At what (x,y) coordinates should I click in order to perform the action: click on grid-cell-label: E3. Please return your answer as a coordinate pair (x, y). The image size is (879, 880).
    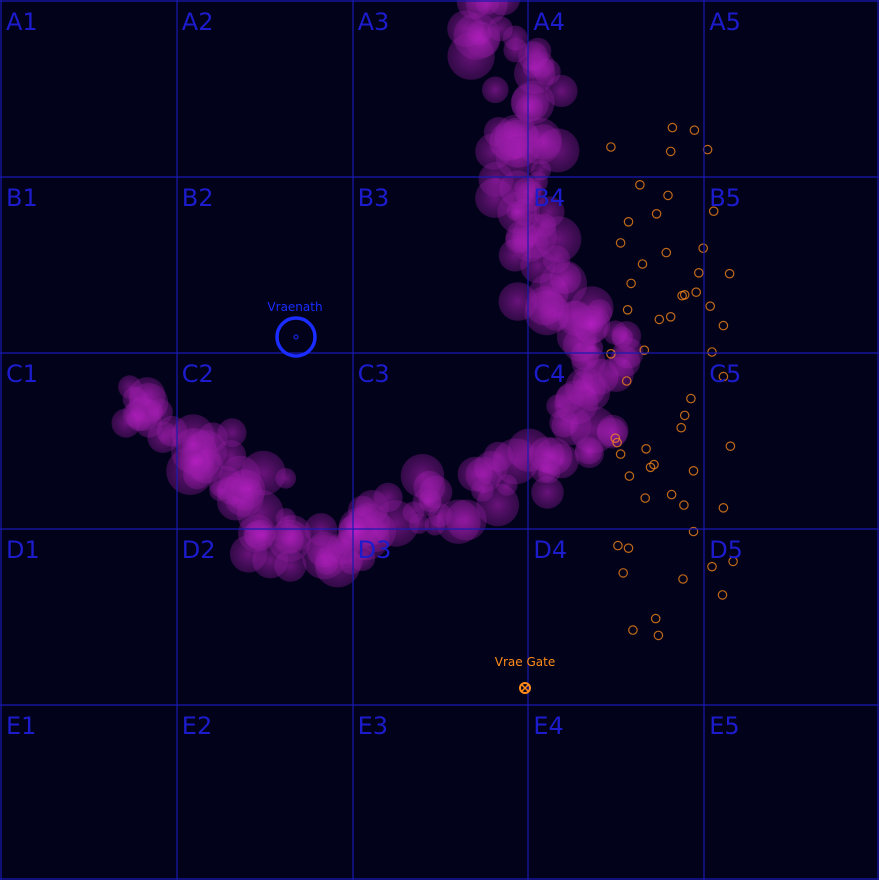
    Looking at the image, I should click on (373, 726).